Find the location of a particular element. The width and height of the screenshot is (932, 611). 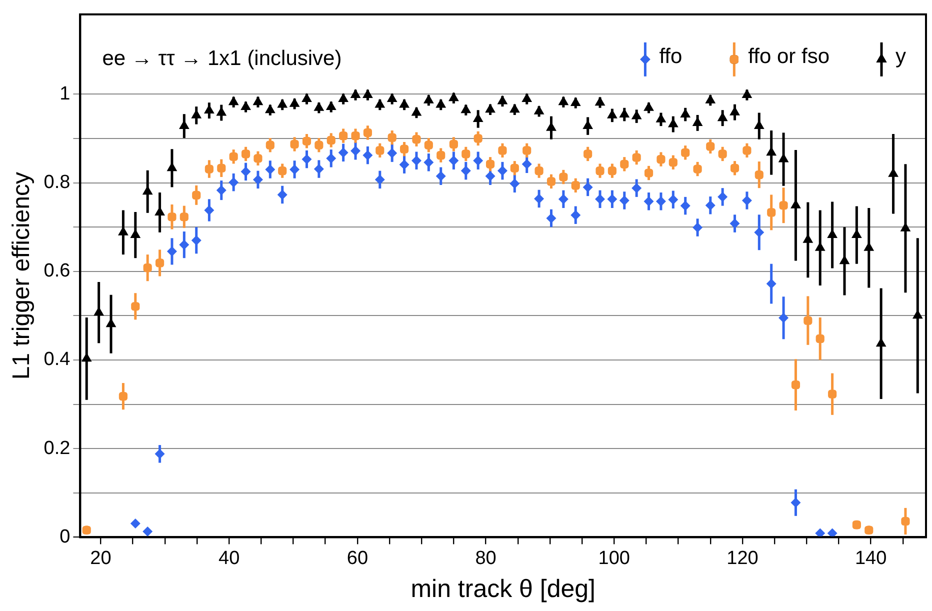

annotation: ee → ττ → 1x1 (inclusive) is located at coordinates (222, 58).